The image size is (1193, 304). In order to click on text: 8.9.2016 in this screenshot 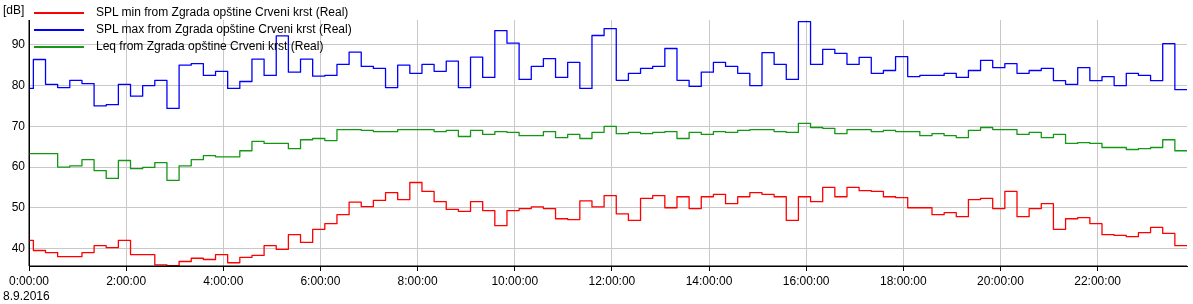, I will do `click(27, 296)`.